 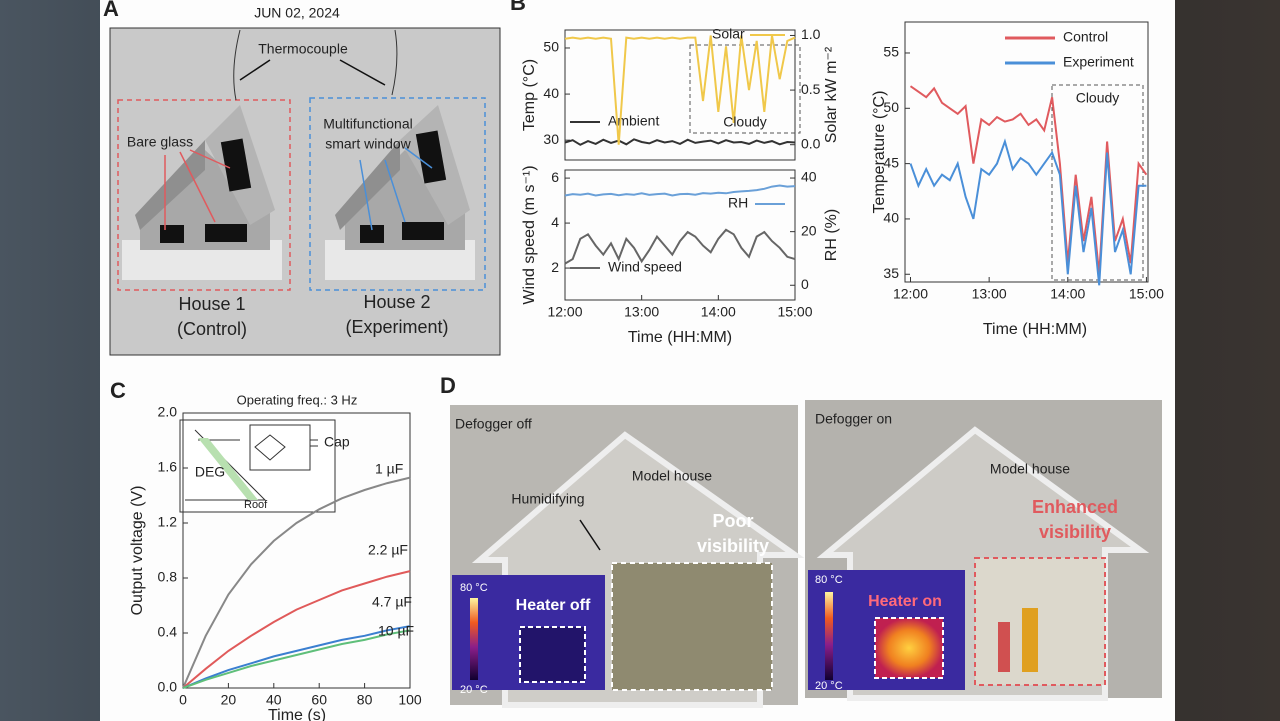 What do you see at coordinates (1085, 37) in the screenshot?
I see `legend-label: Control` at bounding box center [1085, 37].